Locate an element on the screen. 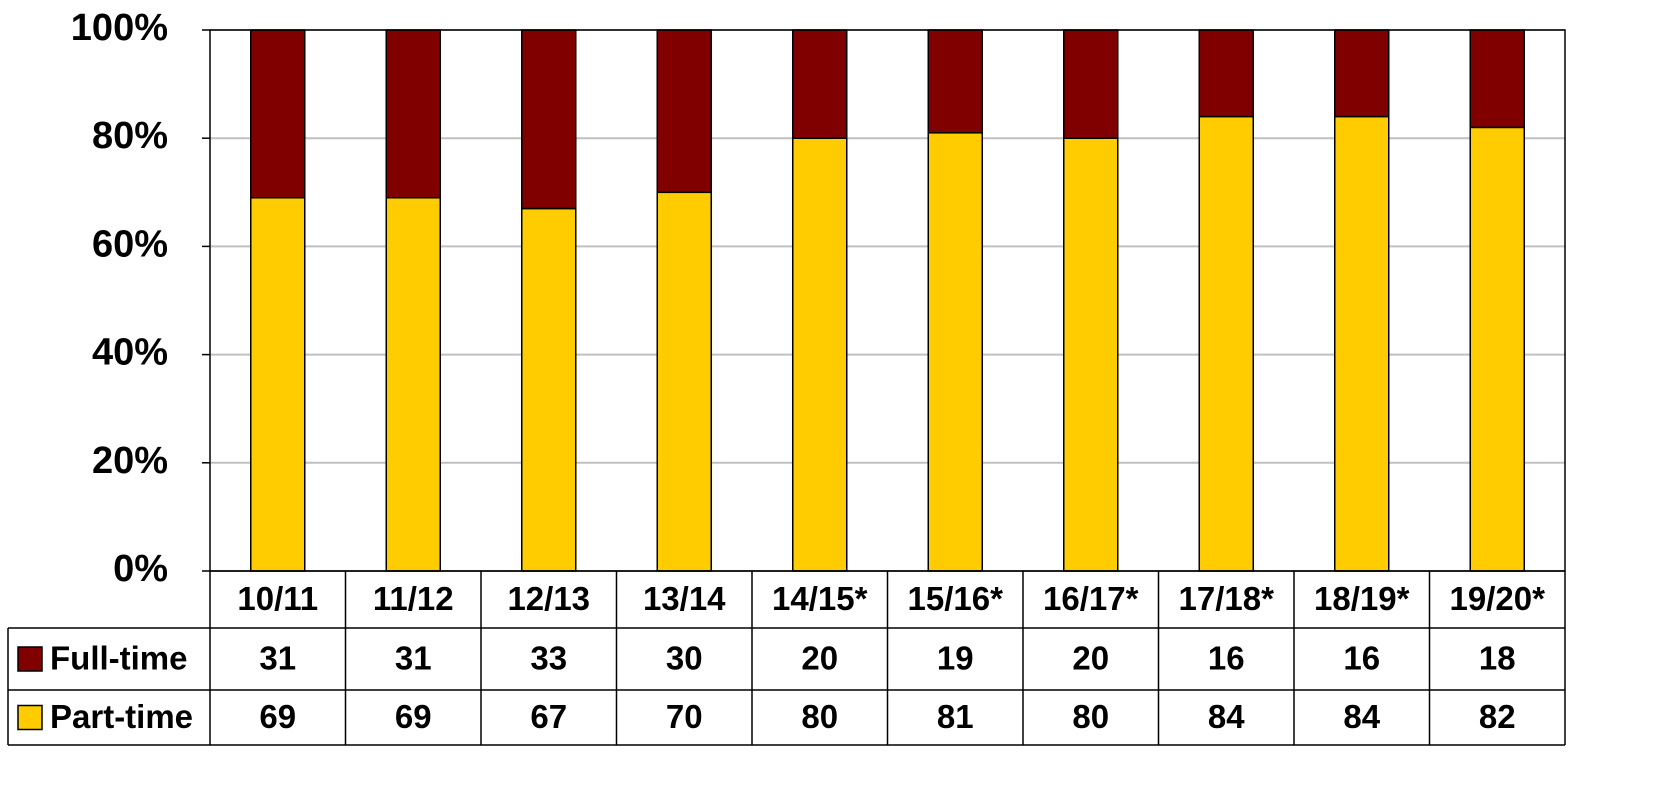  y-tick-label: 100% is located at coordinates (119, 28).